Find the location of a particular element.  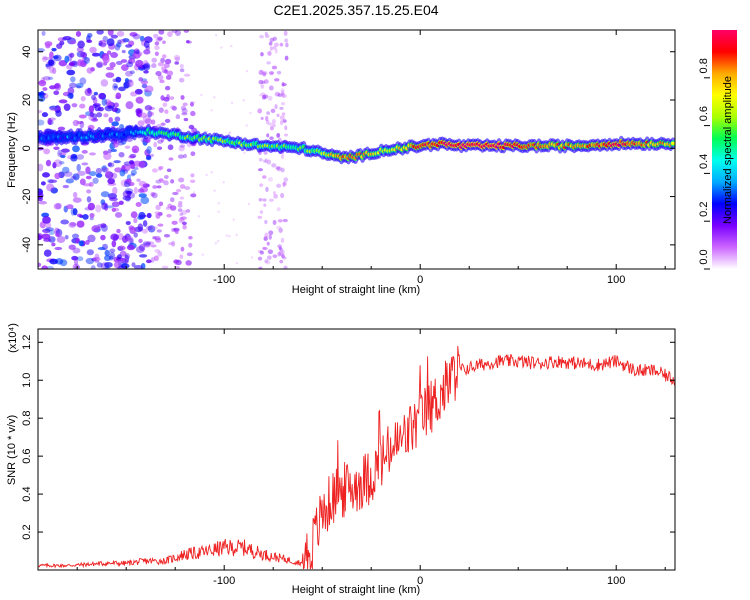

colorbar-tick-label: 0.8 is located at coordinates (704, 65).